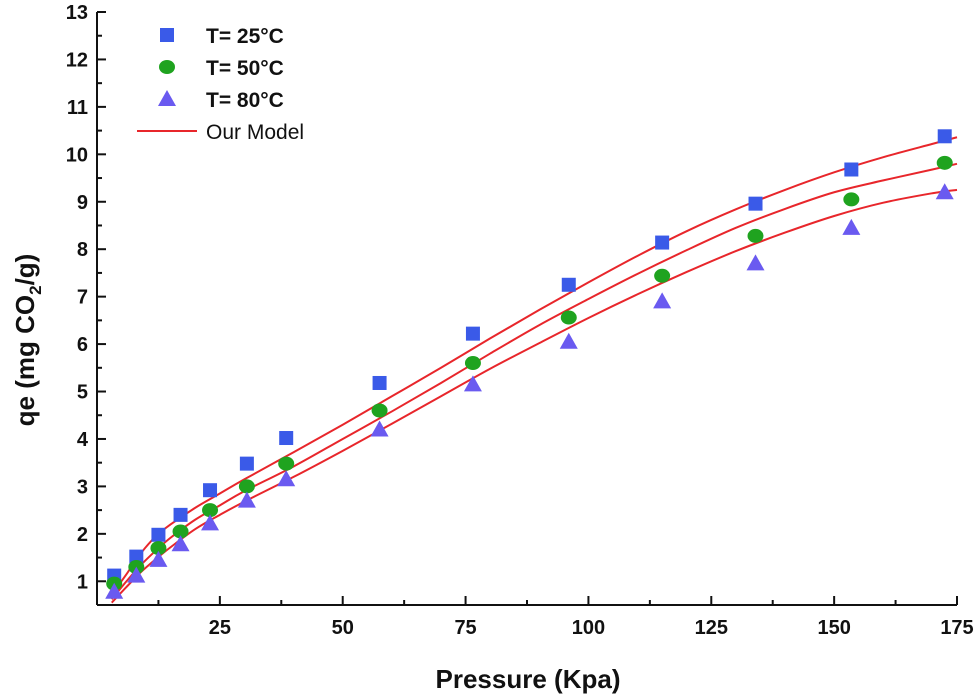 Image resolution: width=979 pixels, height=695 pixels. Describe the element at coordinates (77, 155) in the screenshot. I see `y-tick-label: 10` at that location.